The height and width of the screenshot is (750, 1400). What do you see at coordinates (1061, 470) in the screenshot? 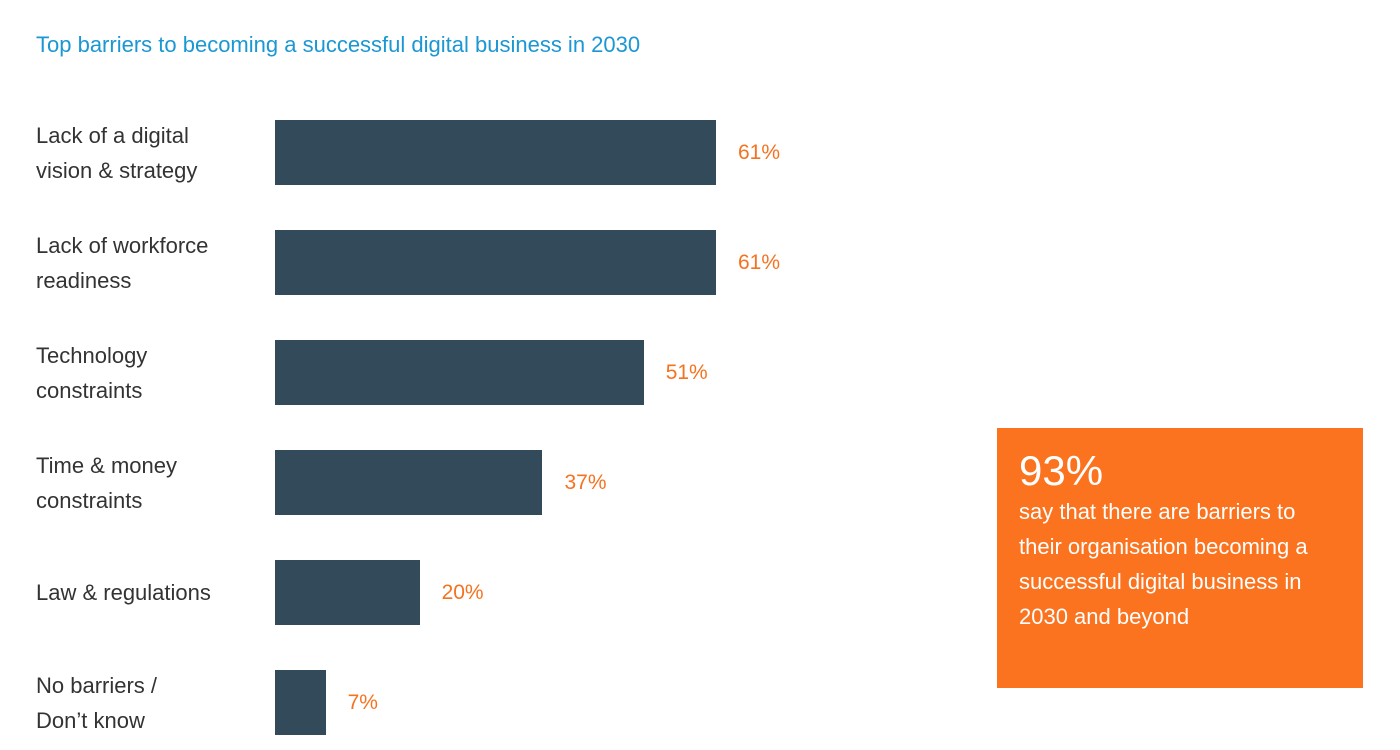
I see `callout-stat: 93%` at bounding box center [1061, 470].